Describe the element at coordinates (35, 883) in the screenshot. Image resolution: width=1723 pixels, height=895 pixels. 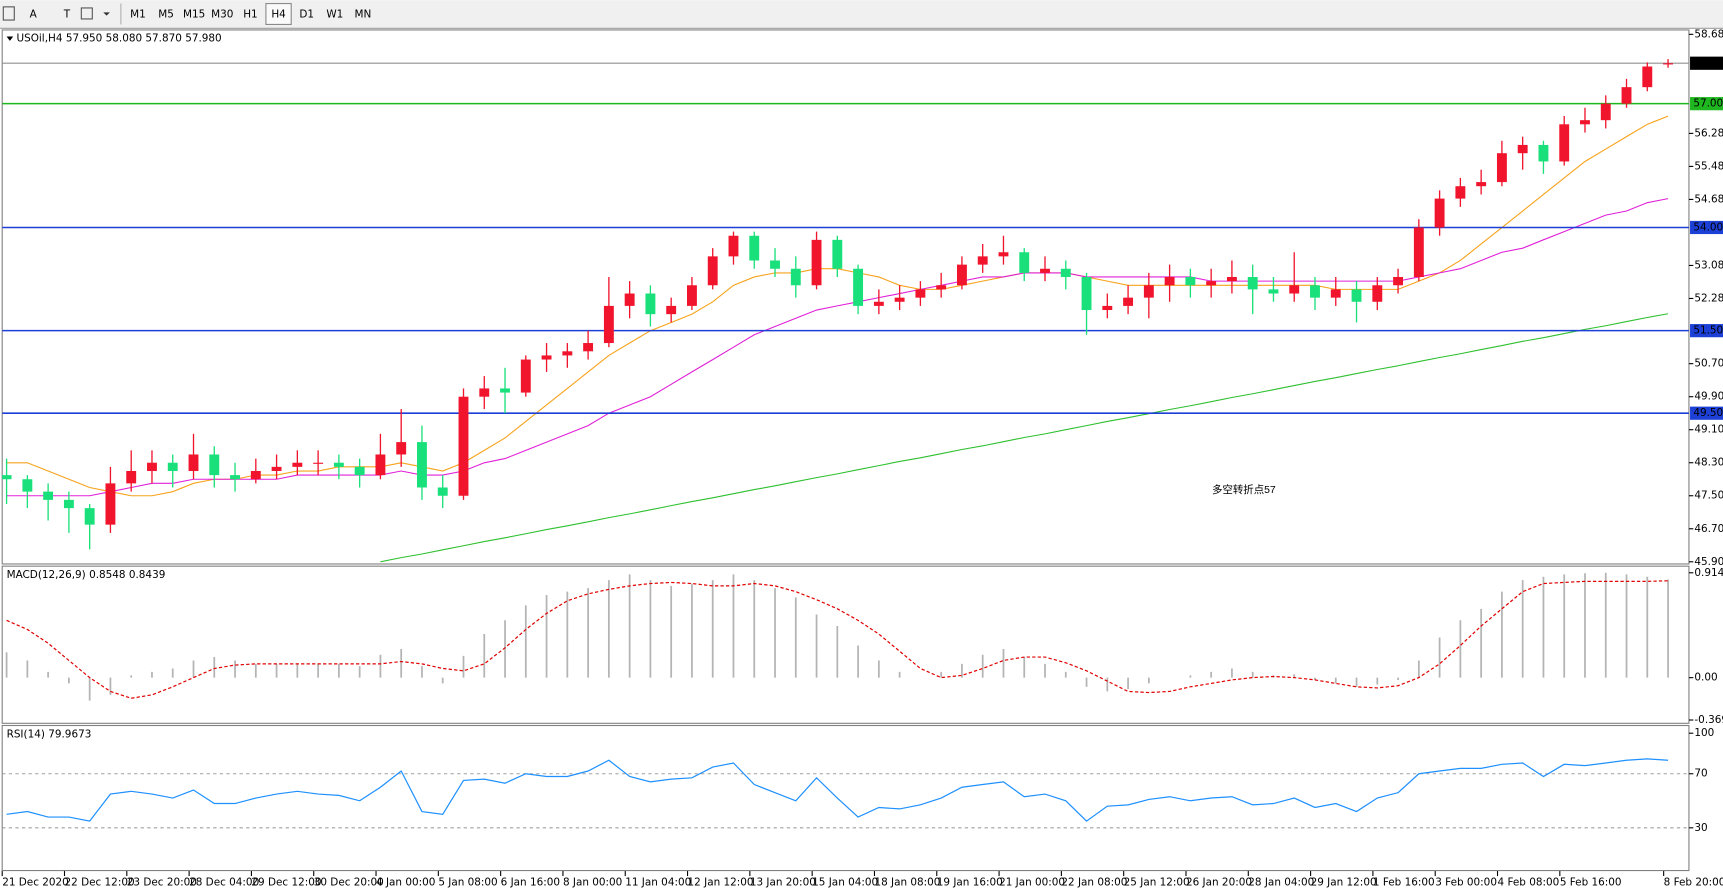
I see `x-tick-label: 21 Dec 2020` at that location.